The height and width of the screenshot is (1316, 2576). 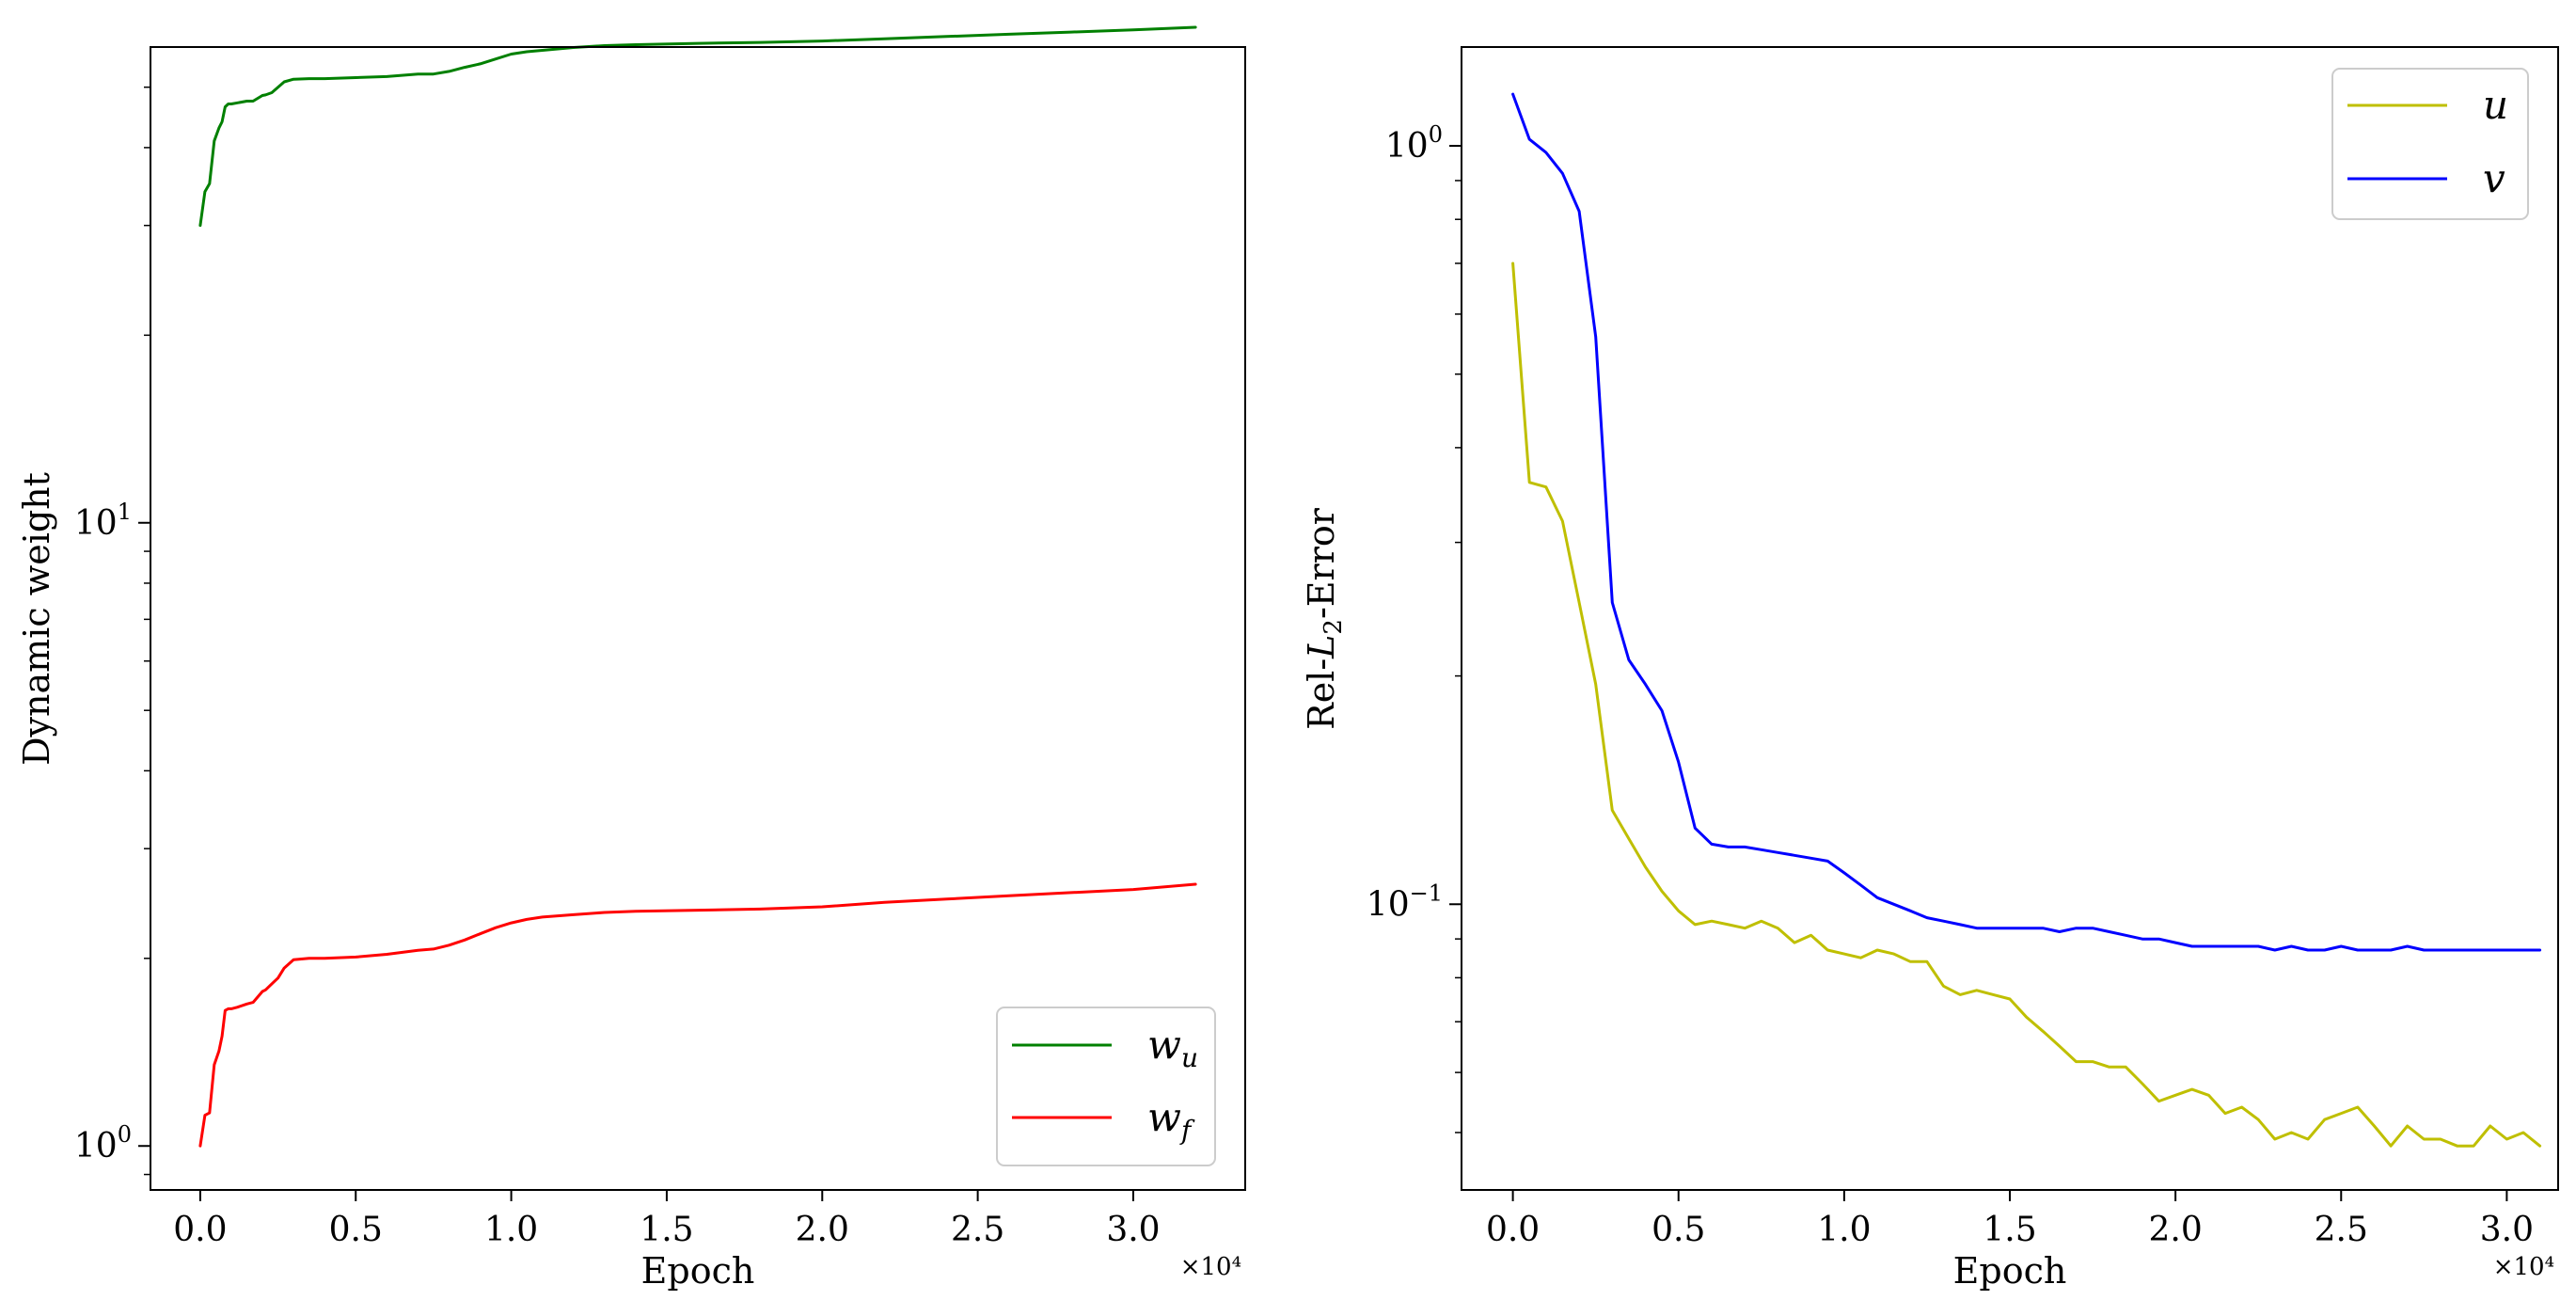 What do you see at coordinates (697, 1015) in the screenshot?
I see `series-line-w-f` at bounding box center [697, 1015].